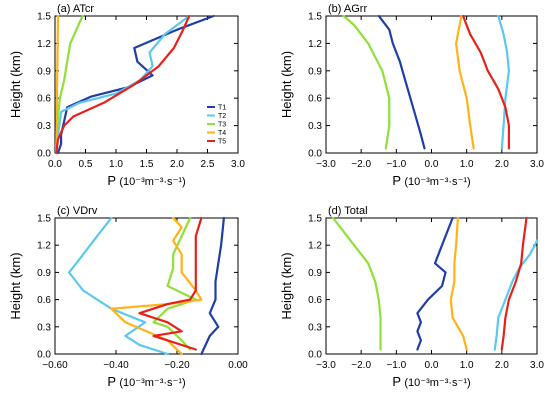 The width and height of the screenshot is (550, 404). What do you see at coordinates (222, 116) in the screenshot?
I see `legend-label-t2: T2` at bounding box center [222, 116].